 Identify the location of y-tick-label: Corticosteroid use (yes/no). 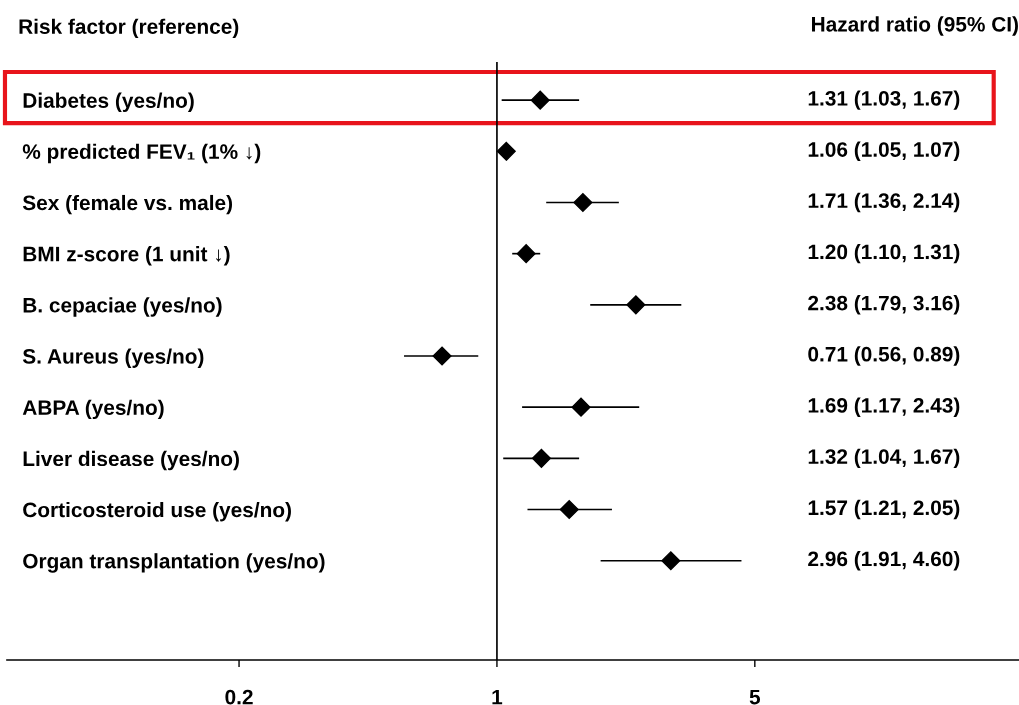
(157, 511).